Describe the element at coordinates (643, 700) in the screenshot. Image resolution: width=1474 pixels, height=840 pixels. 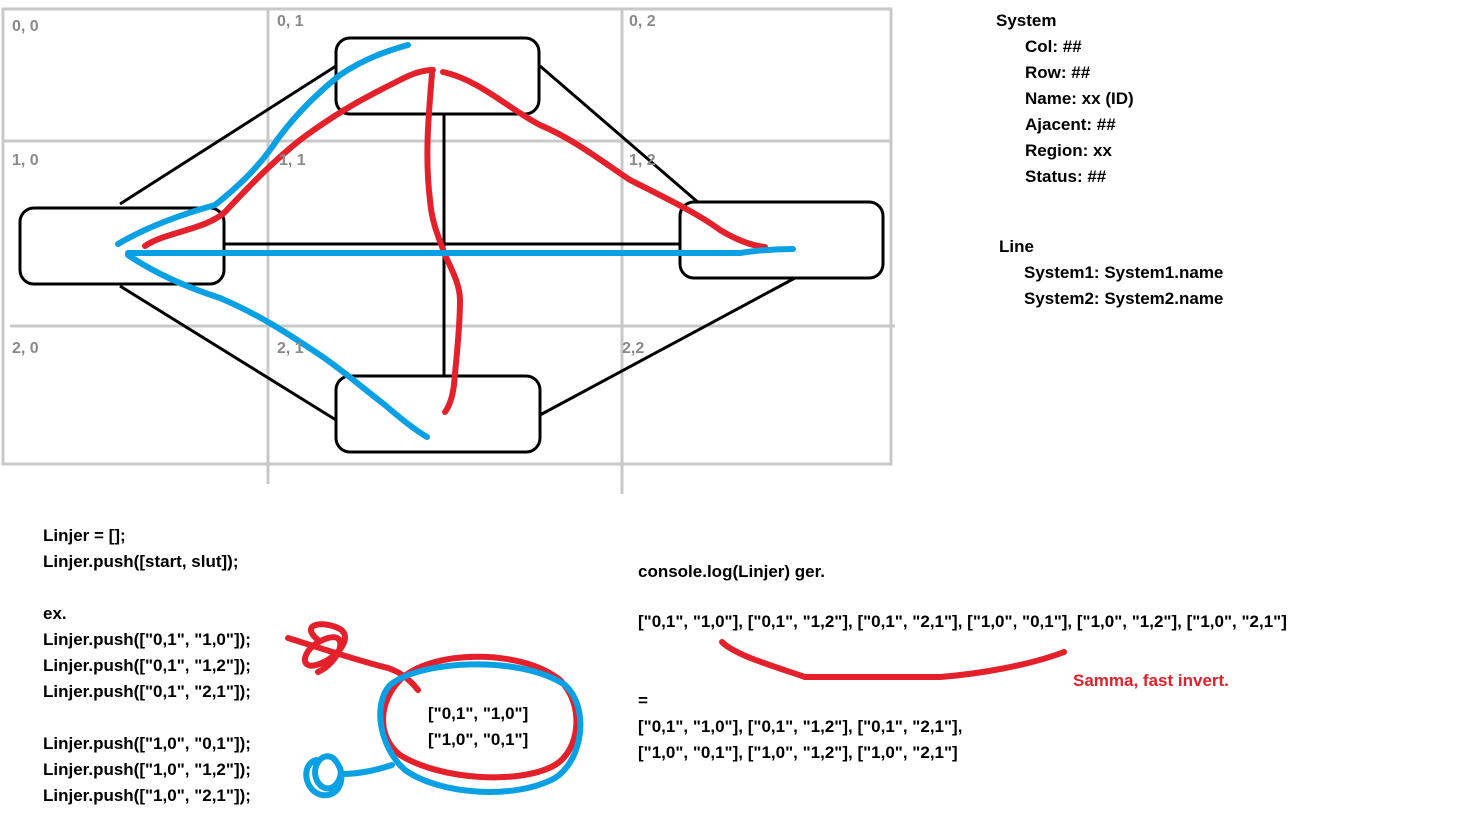
I see `equals-sign: =` at that location.